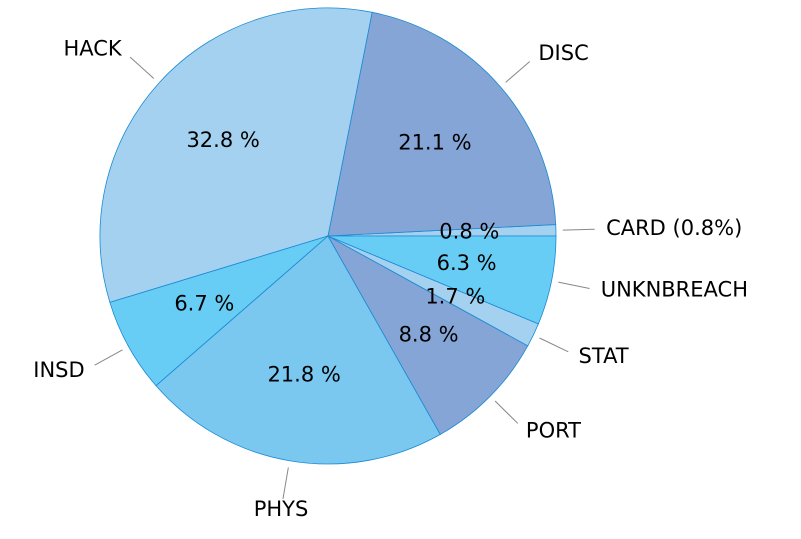 This screenshot has height=539, width=801. I want to click on value-label: 0.8 %, so click(469, 231).